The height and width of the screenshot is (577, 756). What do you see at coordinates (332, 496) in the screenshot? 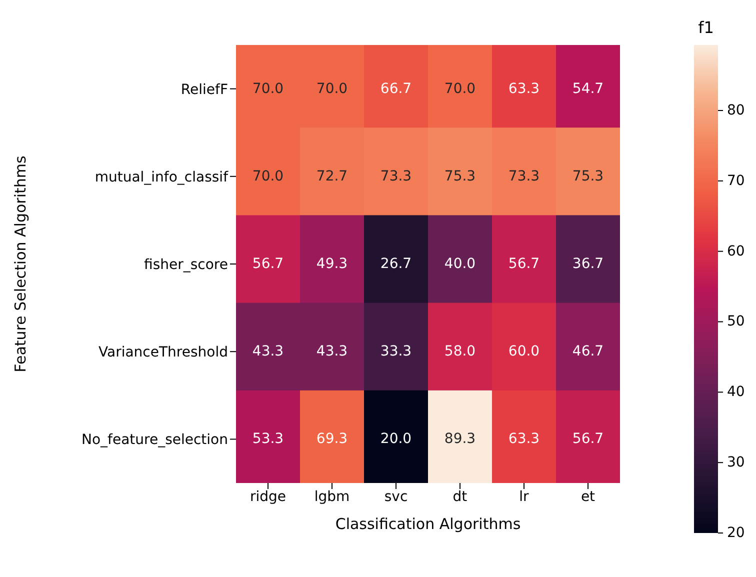
I see `x-tick-label: lgbm` at bounding box center [332, 496].